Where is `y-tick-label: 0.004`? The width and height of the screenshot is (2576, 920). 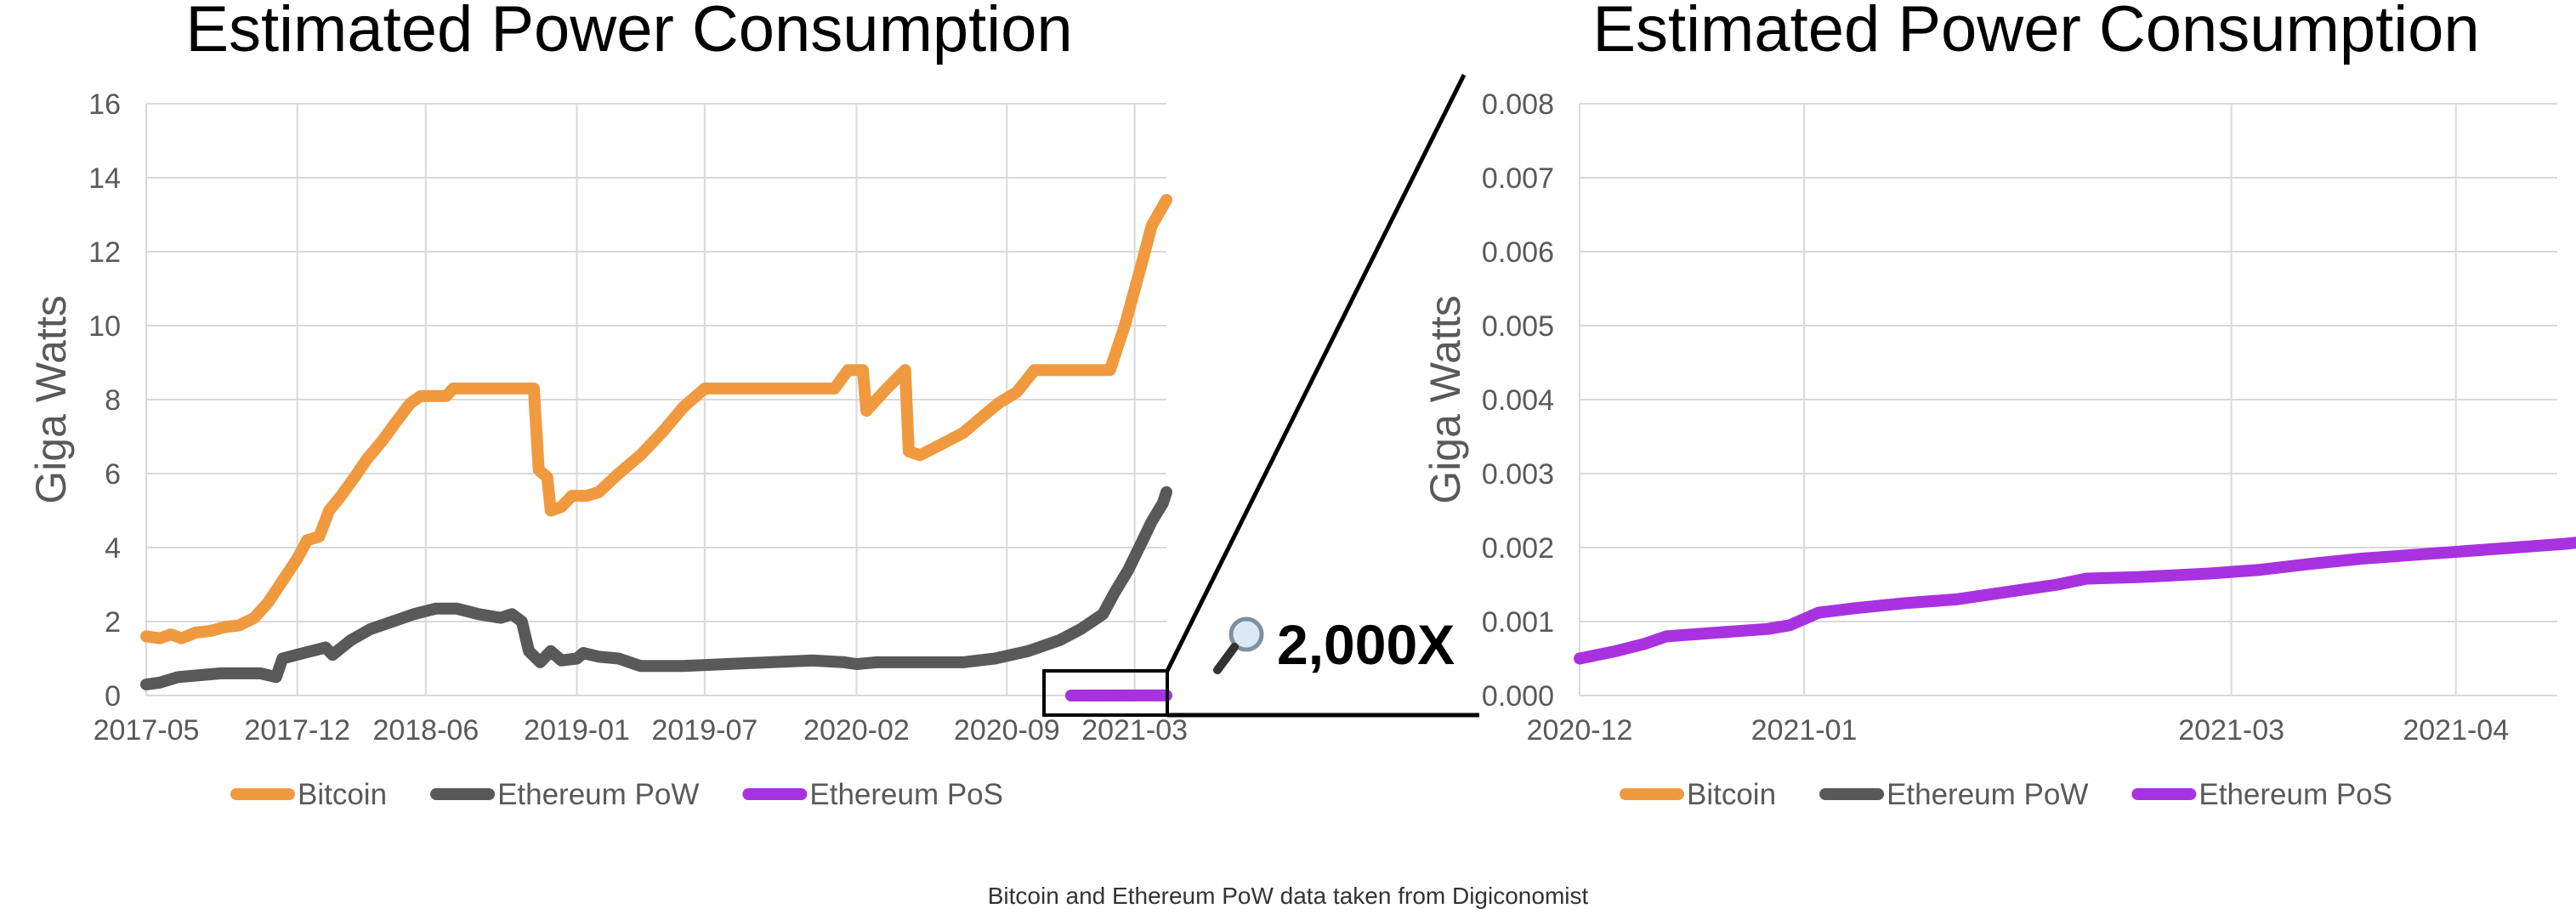 y-tick-label: 0.004 is located at coordinates (1518, 400).